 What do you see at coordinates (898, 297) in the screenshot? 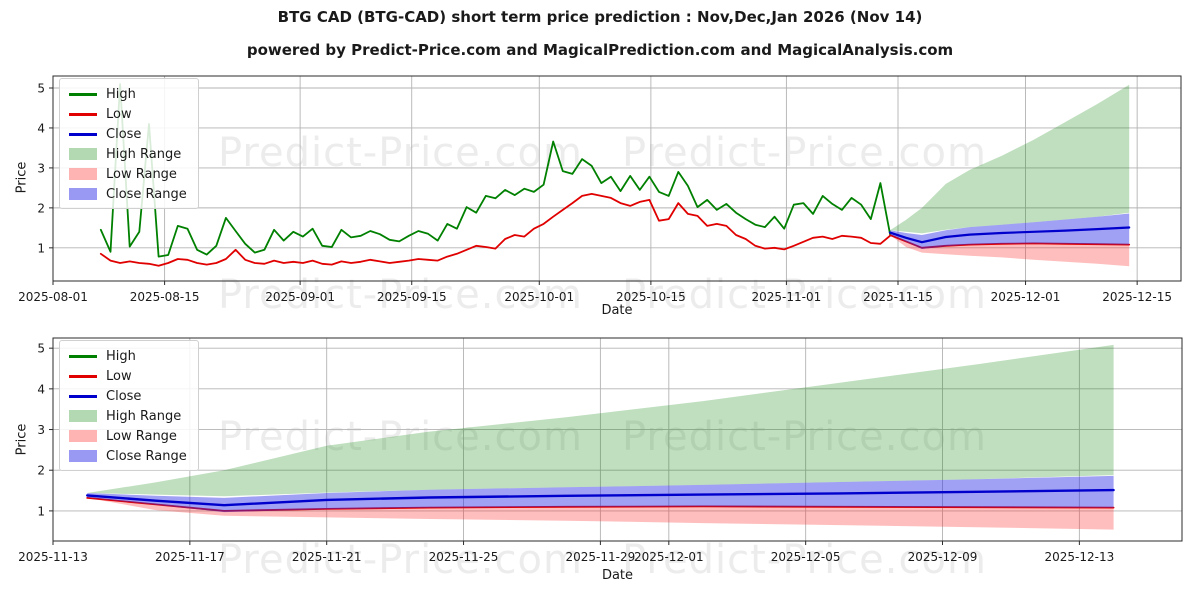
I see `svg-text: 2025-11-15` at bounding box center [898, 297].